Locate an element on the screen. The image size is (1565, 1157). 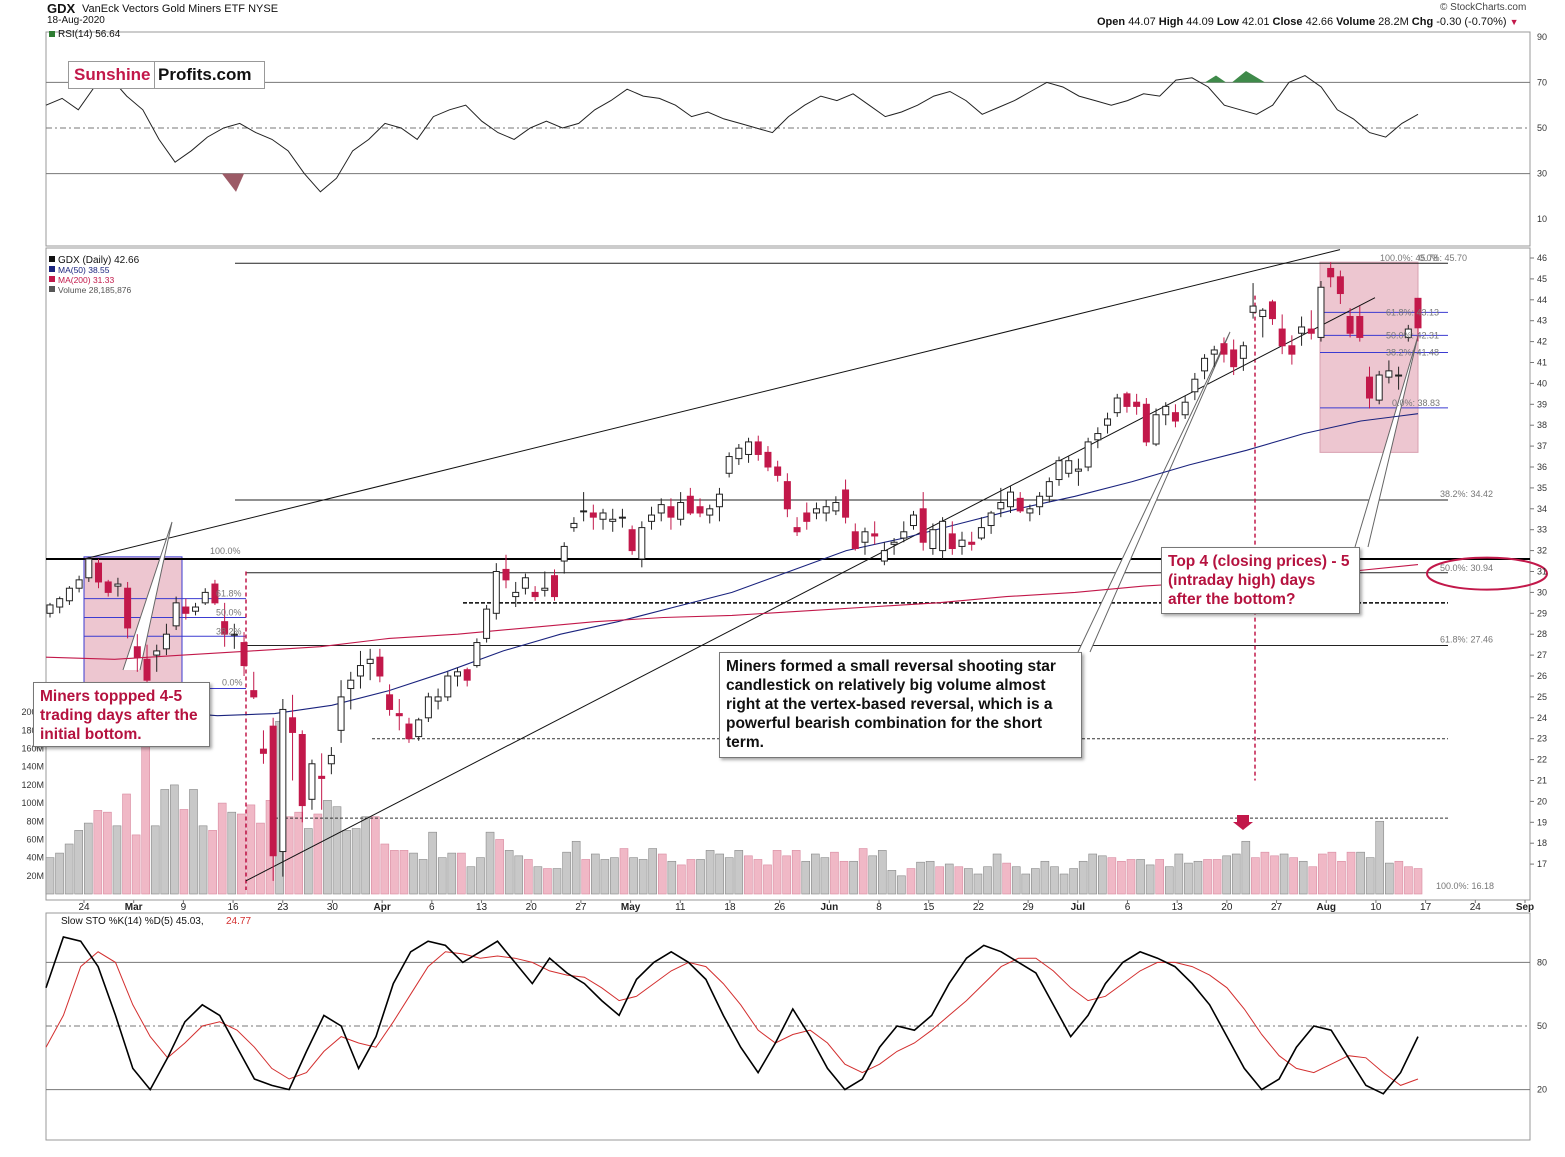
price-legend-item: MA(200) 31.33 is located at coordinates (86, 280).